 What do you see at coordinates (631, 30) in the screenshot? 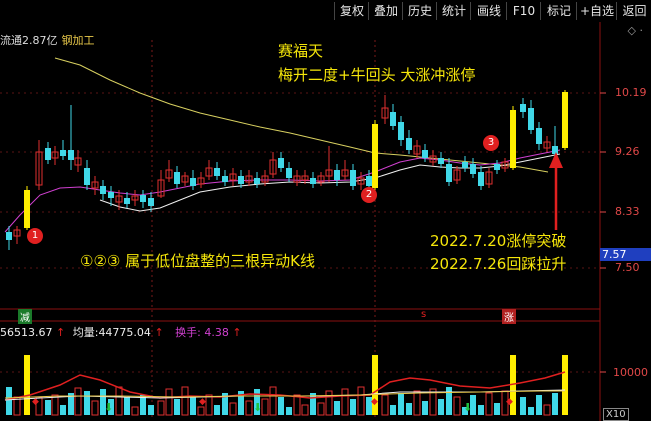
I see `diamond-icon: ◇` at bounding box center [631, 30].